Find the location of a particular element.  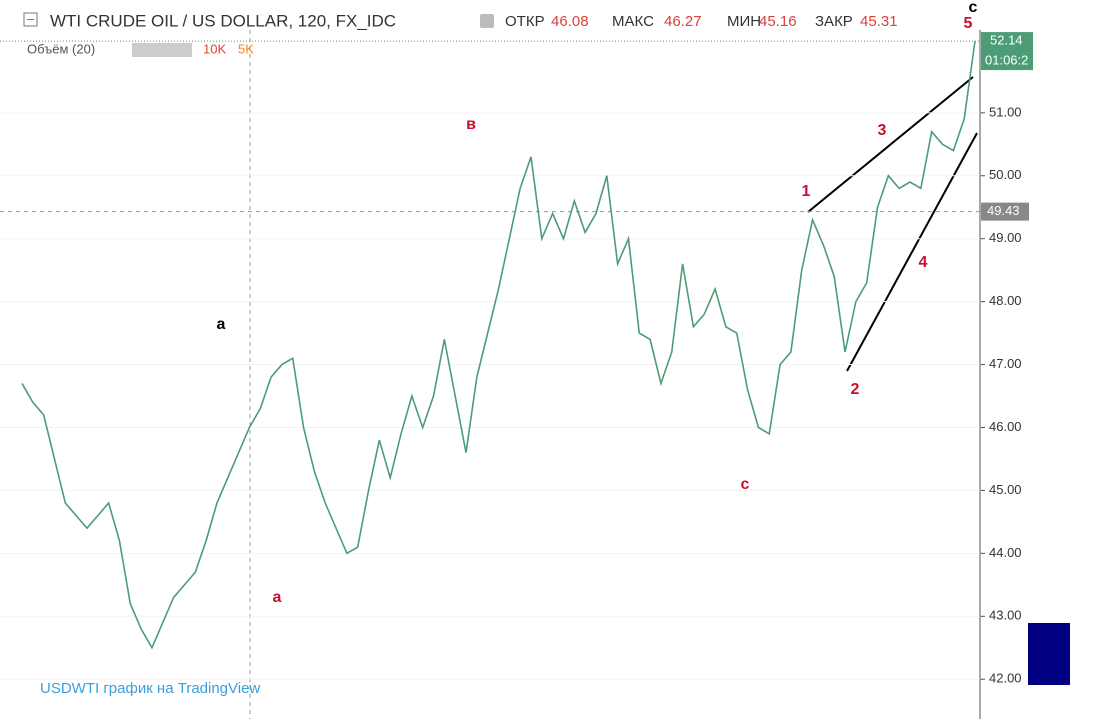

chart-title: WTI CRUDE OIL / US DOLLAR, 120, FX_IDC is located at coordinates (223, 20).